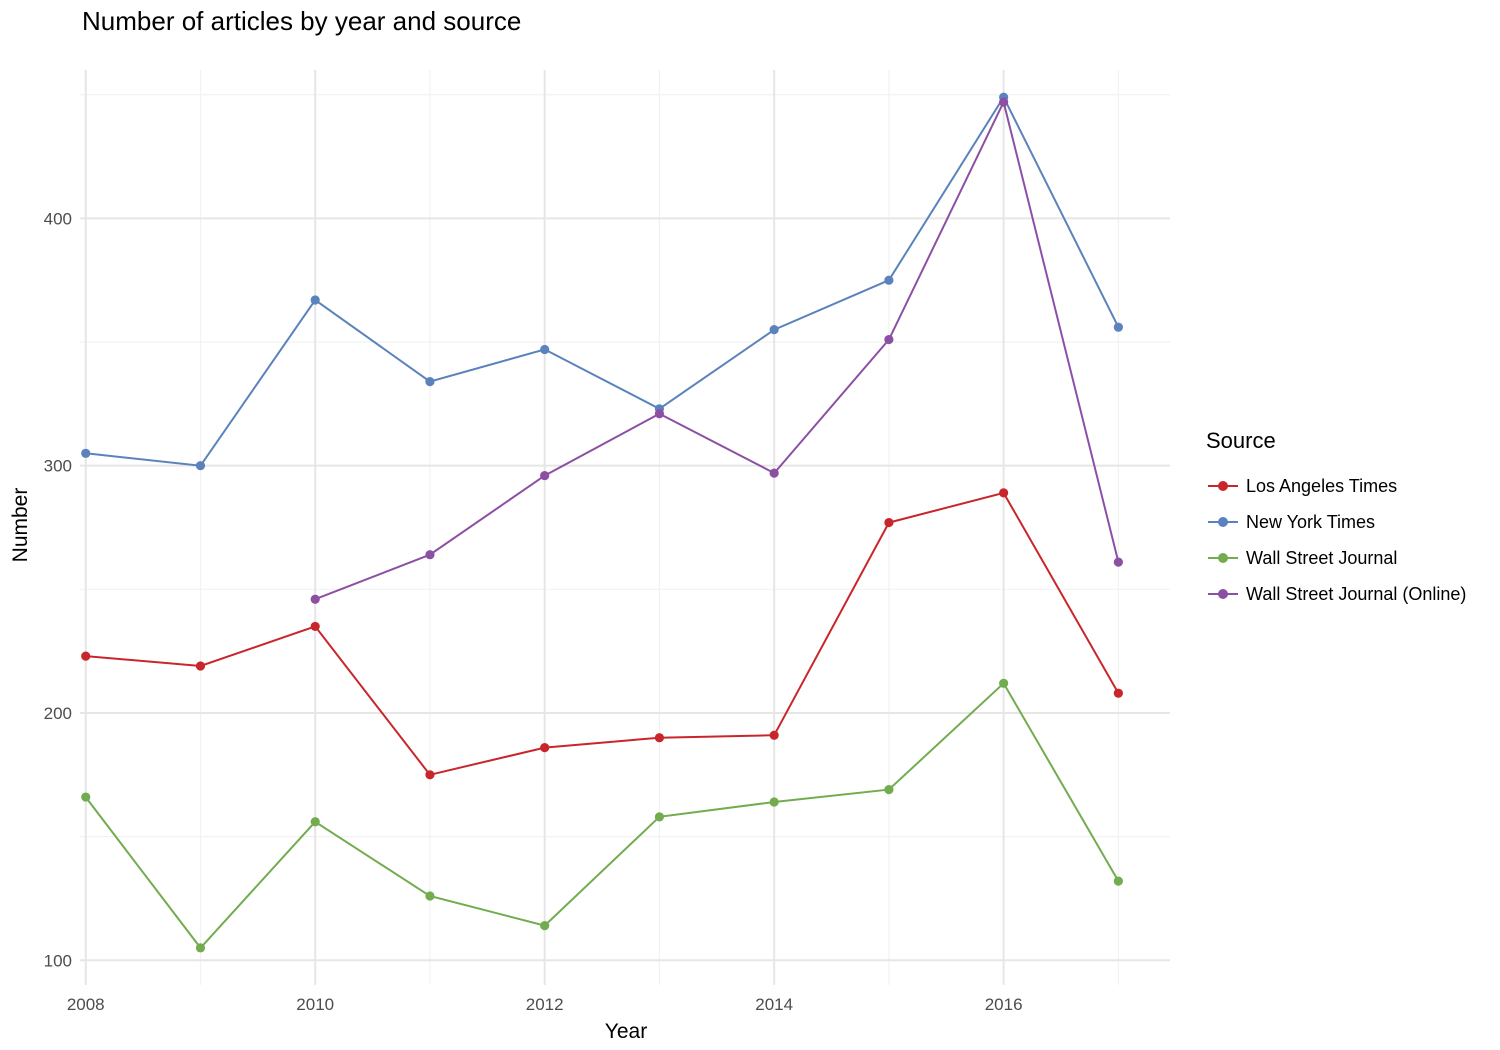  Describe the element at coordinates (20, 525) in the screenshot. I see `y-axis-title: Number` at that location.